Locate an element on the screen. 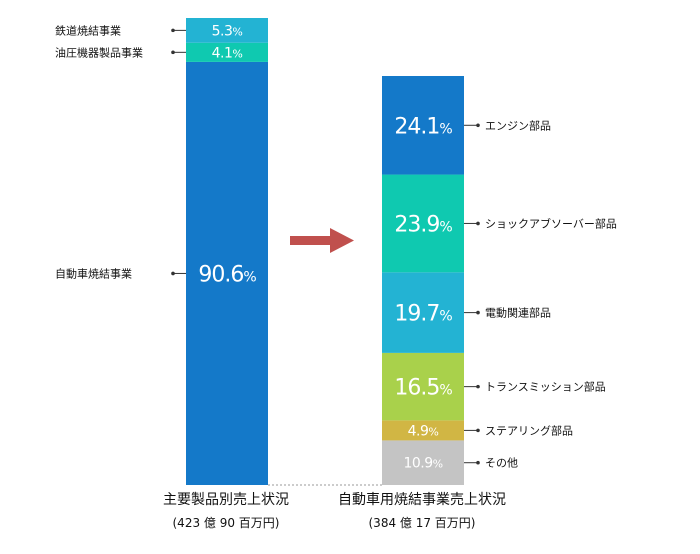 This screenshot has width=700, height=554. bar0-value-label-0: 90.6% is located at coordinates (227, 274).